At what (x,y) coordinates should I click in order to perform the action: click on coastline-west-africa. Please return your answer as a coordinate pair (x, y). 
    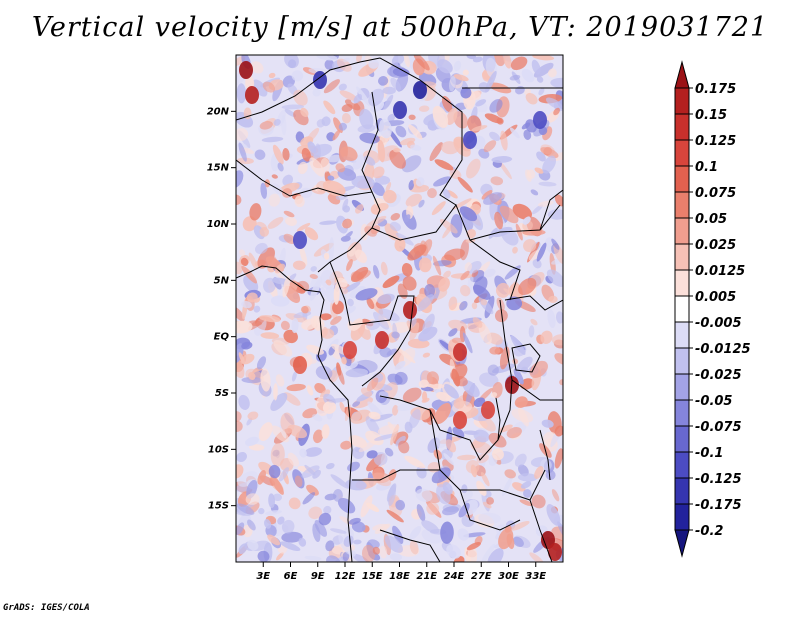
    Looking at the image, I should click on (294, 413).